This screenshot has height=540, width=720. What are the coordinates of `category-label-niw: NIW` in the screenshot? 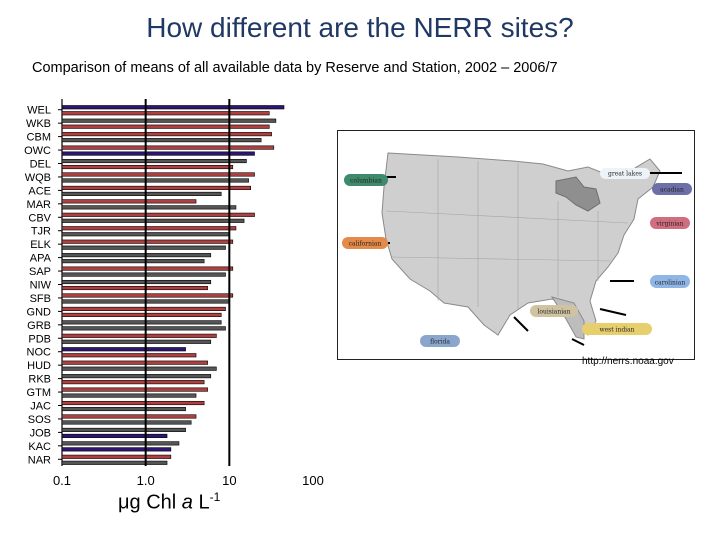 It's located at (41, 286).